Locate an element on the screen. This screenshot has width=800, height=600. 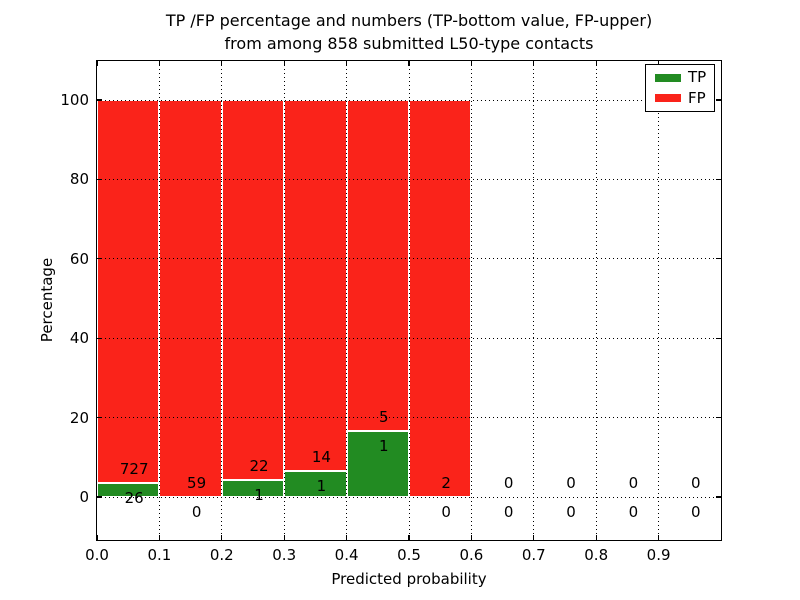
x-tick-label: 0.3 is located at coordinates (284, 555).